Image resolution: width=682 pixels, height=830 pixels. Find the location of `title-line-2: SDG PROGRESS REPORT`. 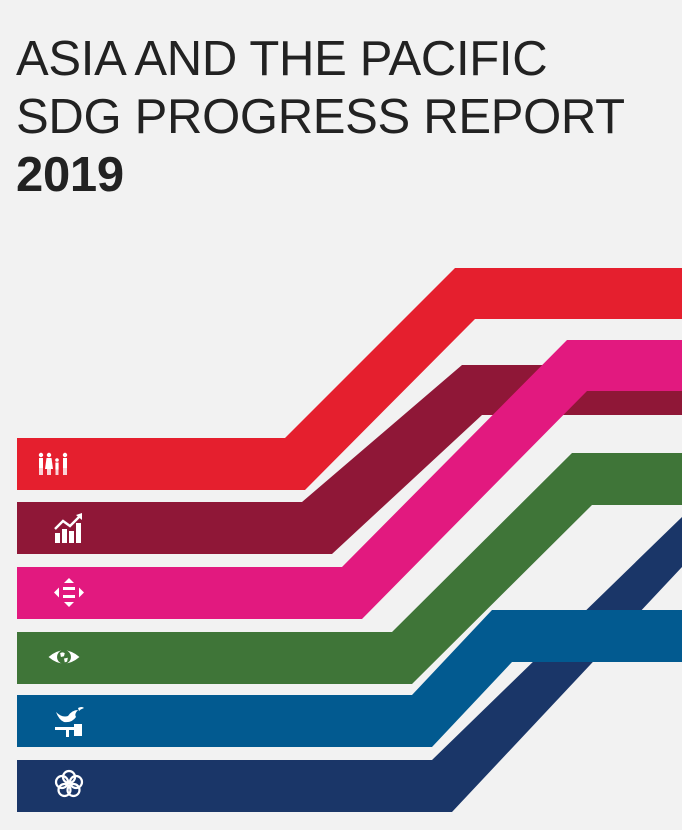

title-line-2: SDG PROGRESS REPORT is located at coordinates (320, 117).